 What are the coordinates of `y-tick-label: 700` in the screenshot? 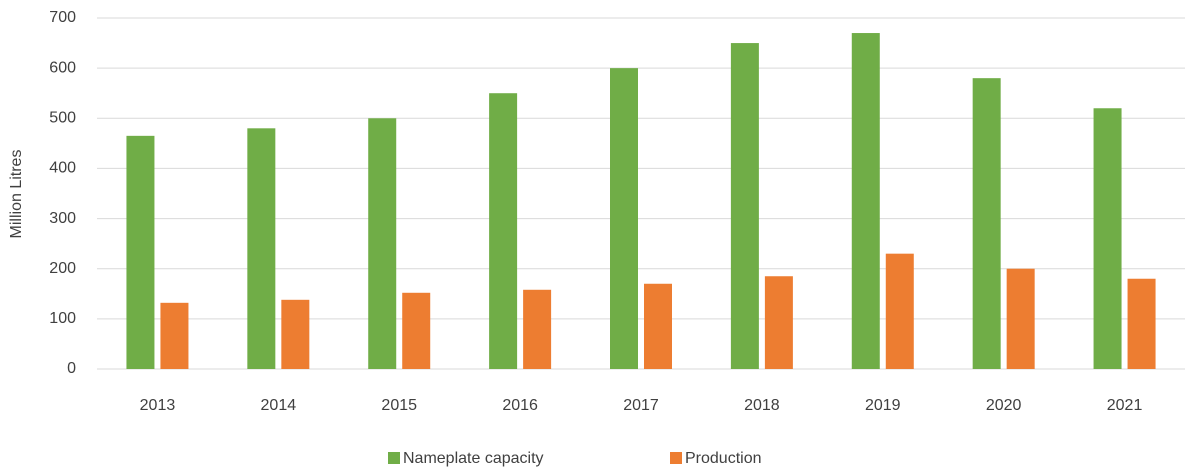 It's located at (62, 17).